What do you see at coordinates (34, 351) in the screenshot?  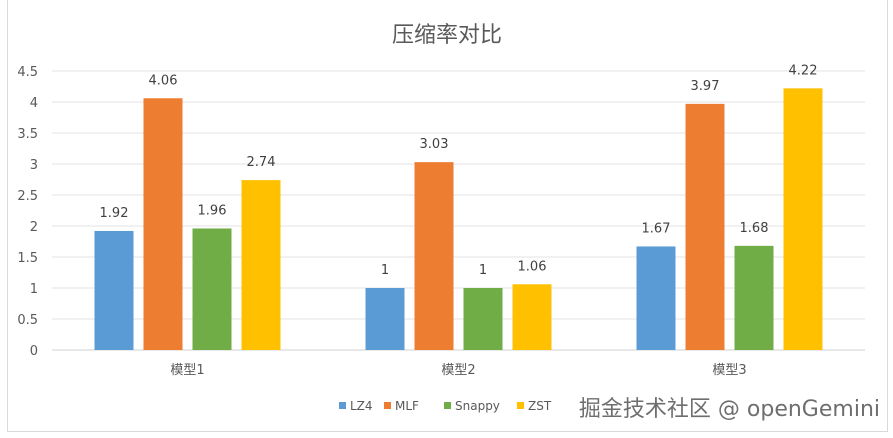 I see `y-tick-label: 0` at bounding box center [34, 351].